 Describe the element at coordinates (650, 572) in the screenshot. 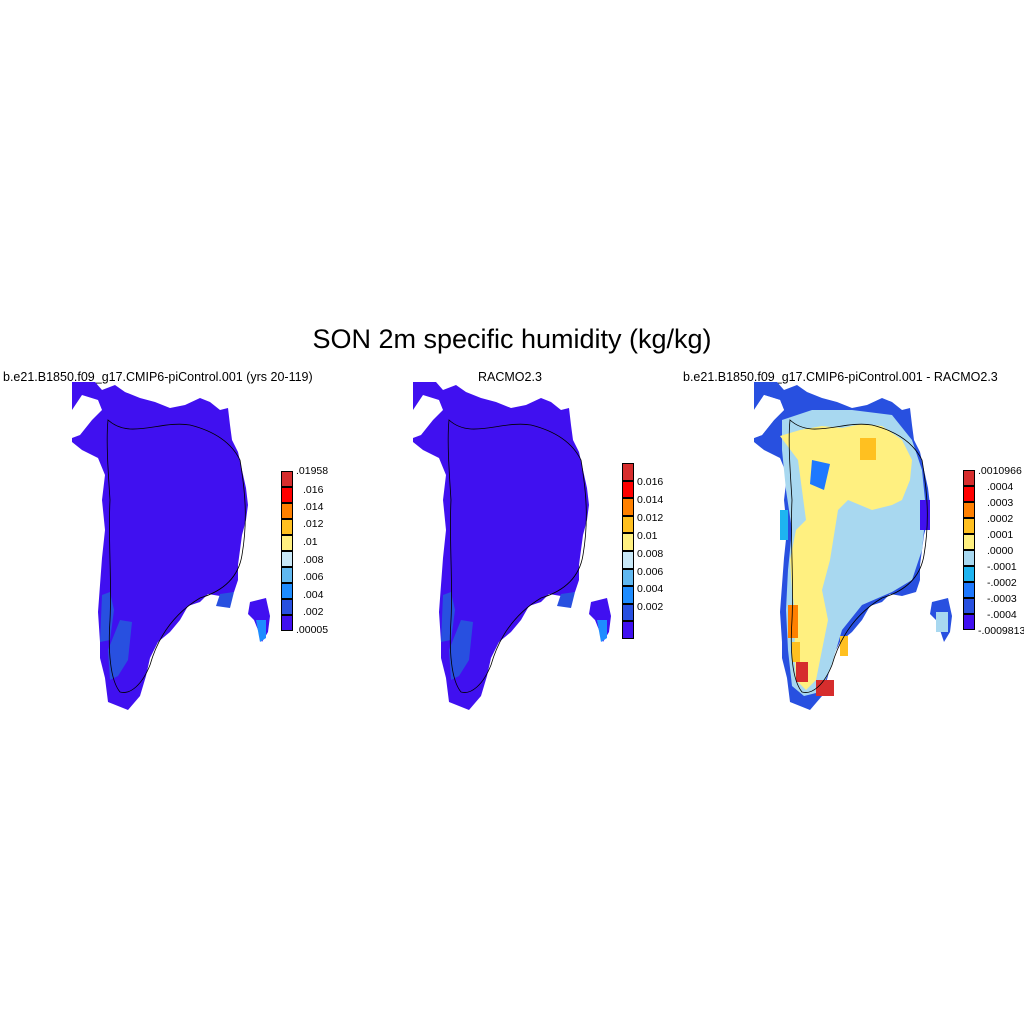

I see `panel-2-colorbar-label: 0.006` at that location.